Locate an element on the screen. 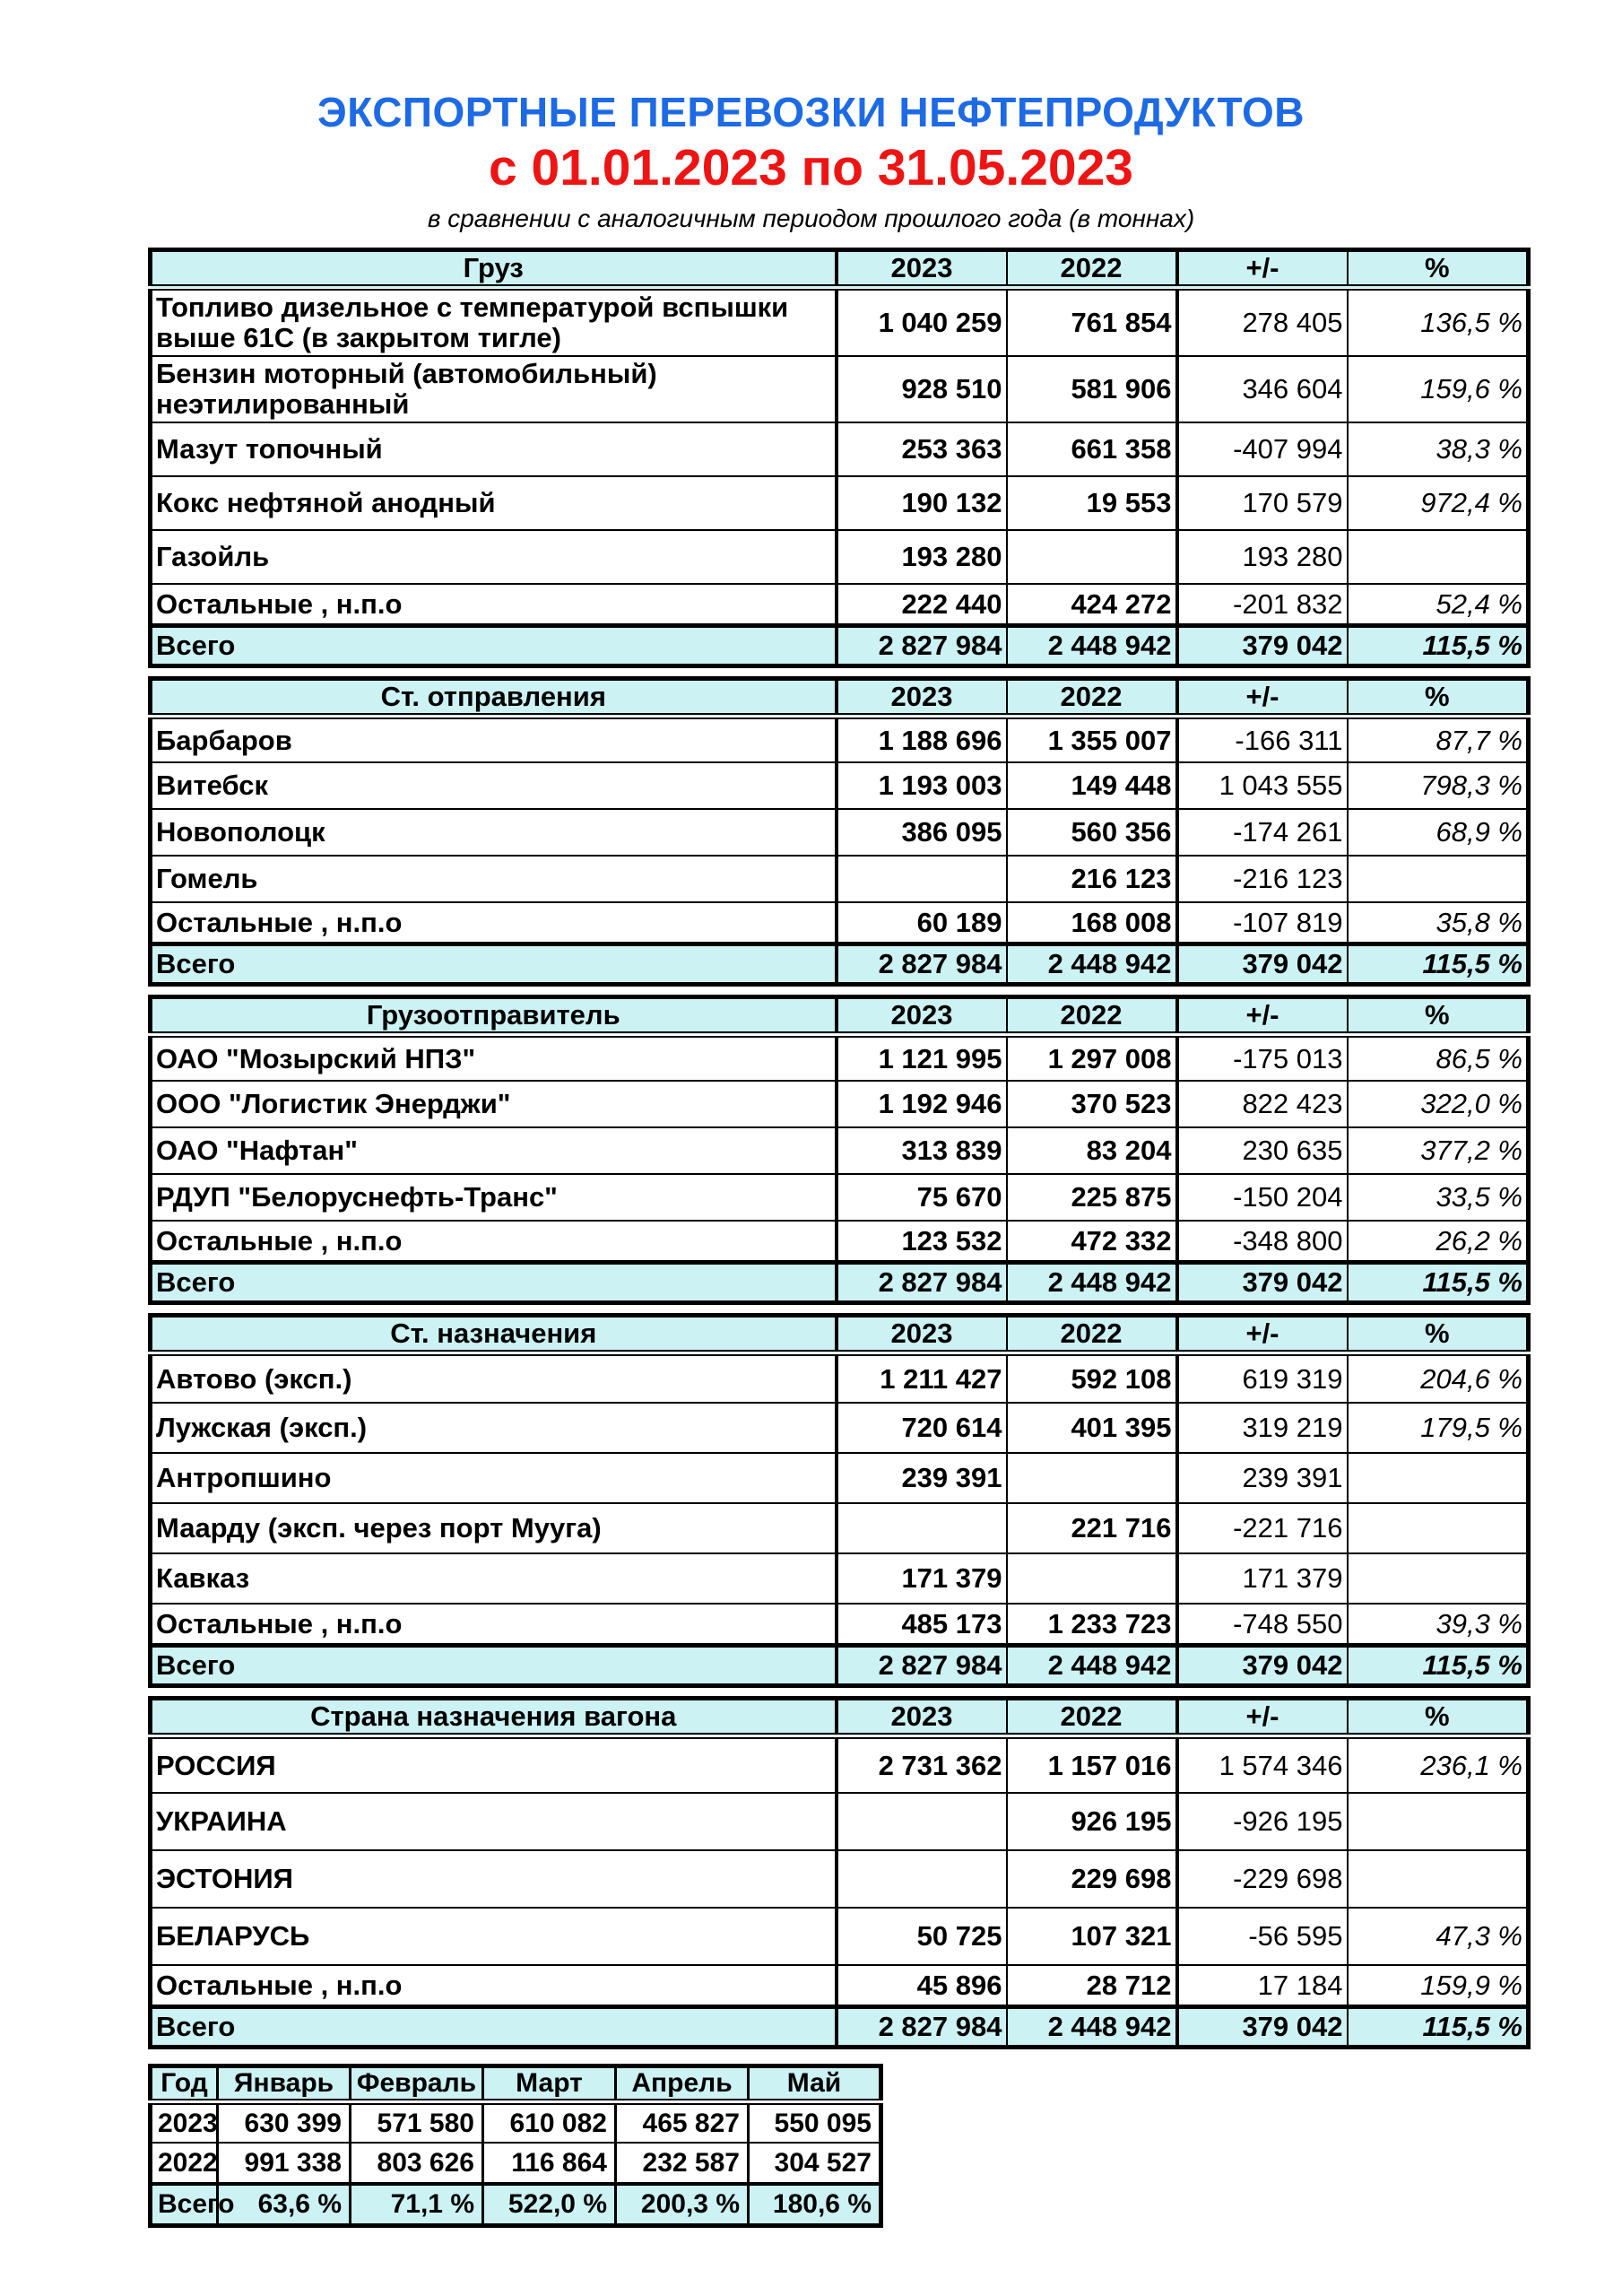 This screenshot has height=2296, width=1622. table-row: БЕЛАРУСЬ 50 725 107 321 -56 595 47,3 % is located at coordinates (839, 1937).